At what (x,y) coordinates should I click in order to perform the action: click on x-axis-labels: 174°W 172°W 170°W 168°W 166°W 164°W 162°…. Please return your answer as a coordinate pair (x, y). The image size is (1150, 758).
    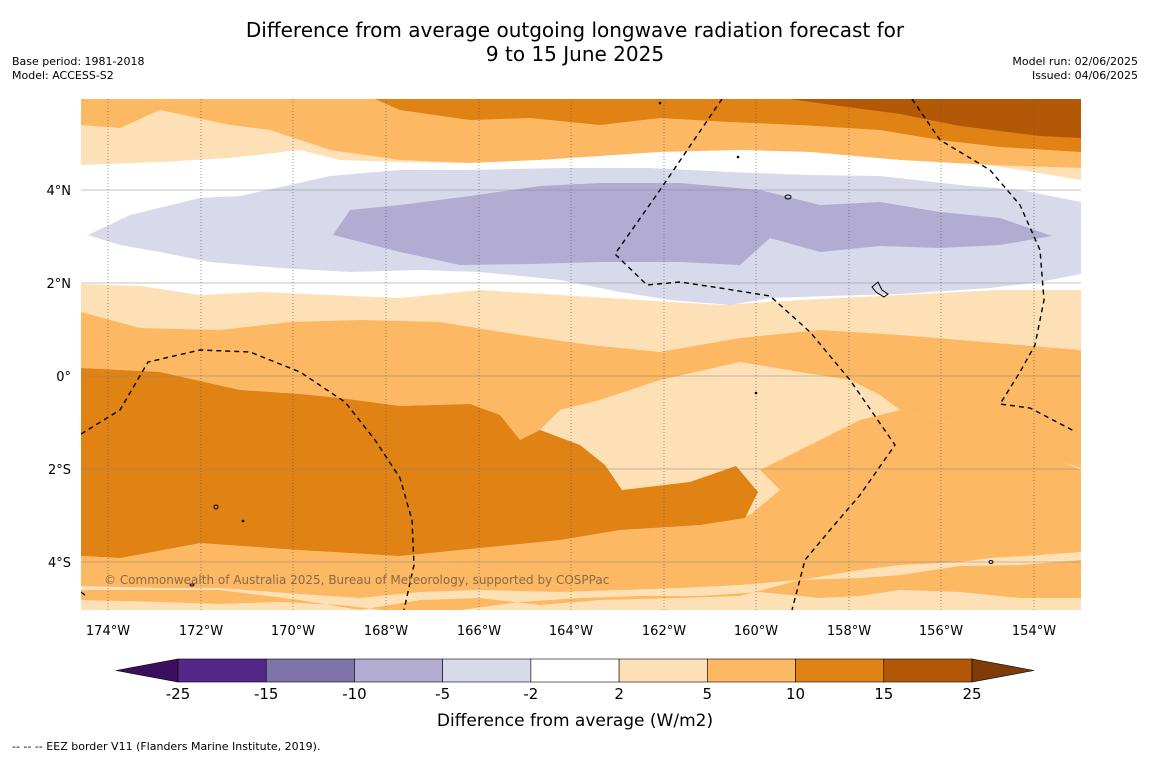
    Looking at the image, I should click on (571, 631).